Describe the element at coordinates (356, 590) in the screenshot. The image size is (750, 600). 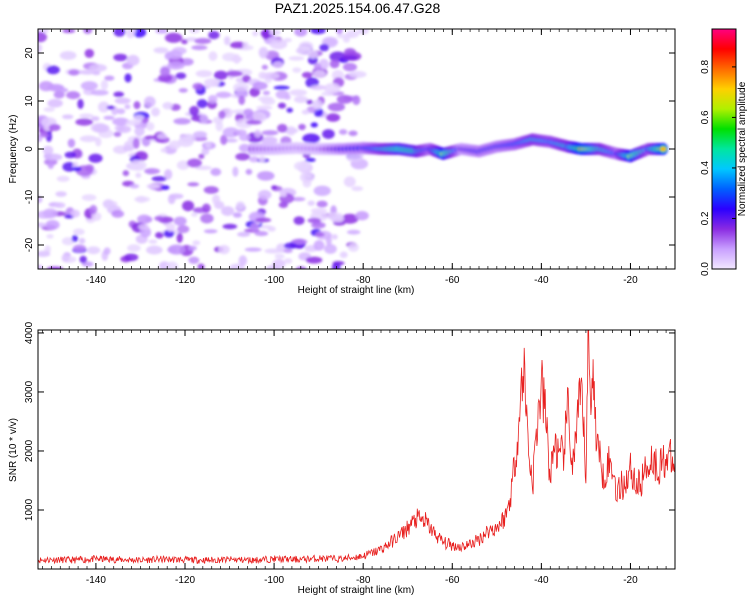
I see `snr-xlabel: Height of straight line (km)` at that location.